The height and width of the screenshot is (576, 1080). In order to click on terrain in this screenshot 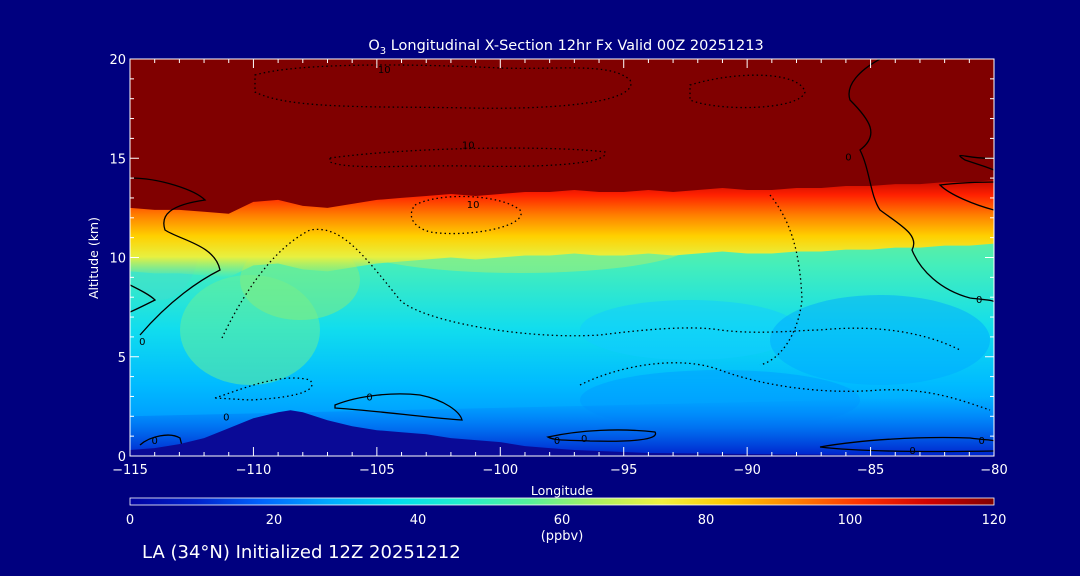, I will do `click(562, 433)`.